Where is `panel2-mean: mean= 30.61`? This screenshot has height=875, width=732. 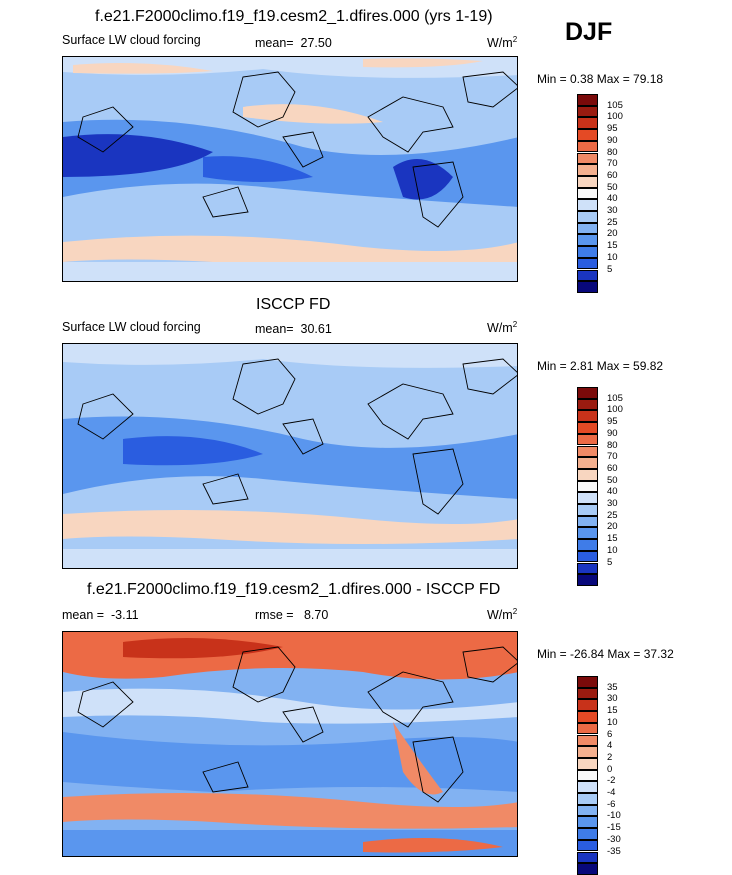
panel2-mean: mean= 30.61 is located at coordinates (293, 329).